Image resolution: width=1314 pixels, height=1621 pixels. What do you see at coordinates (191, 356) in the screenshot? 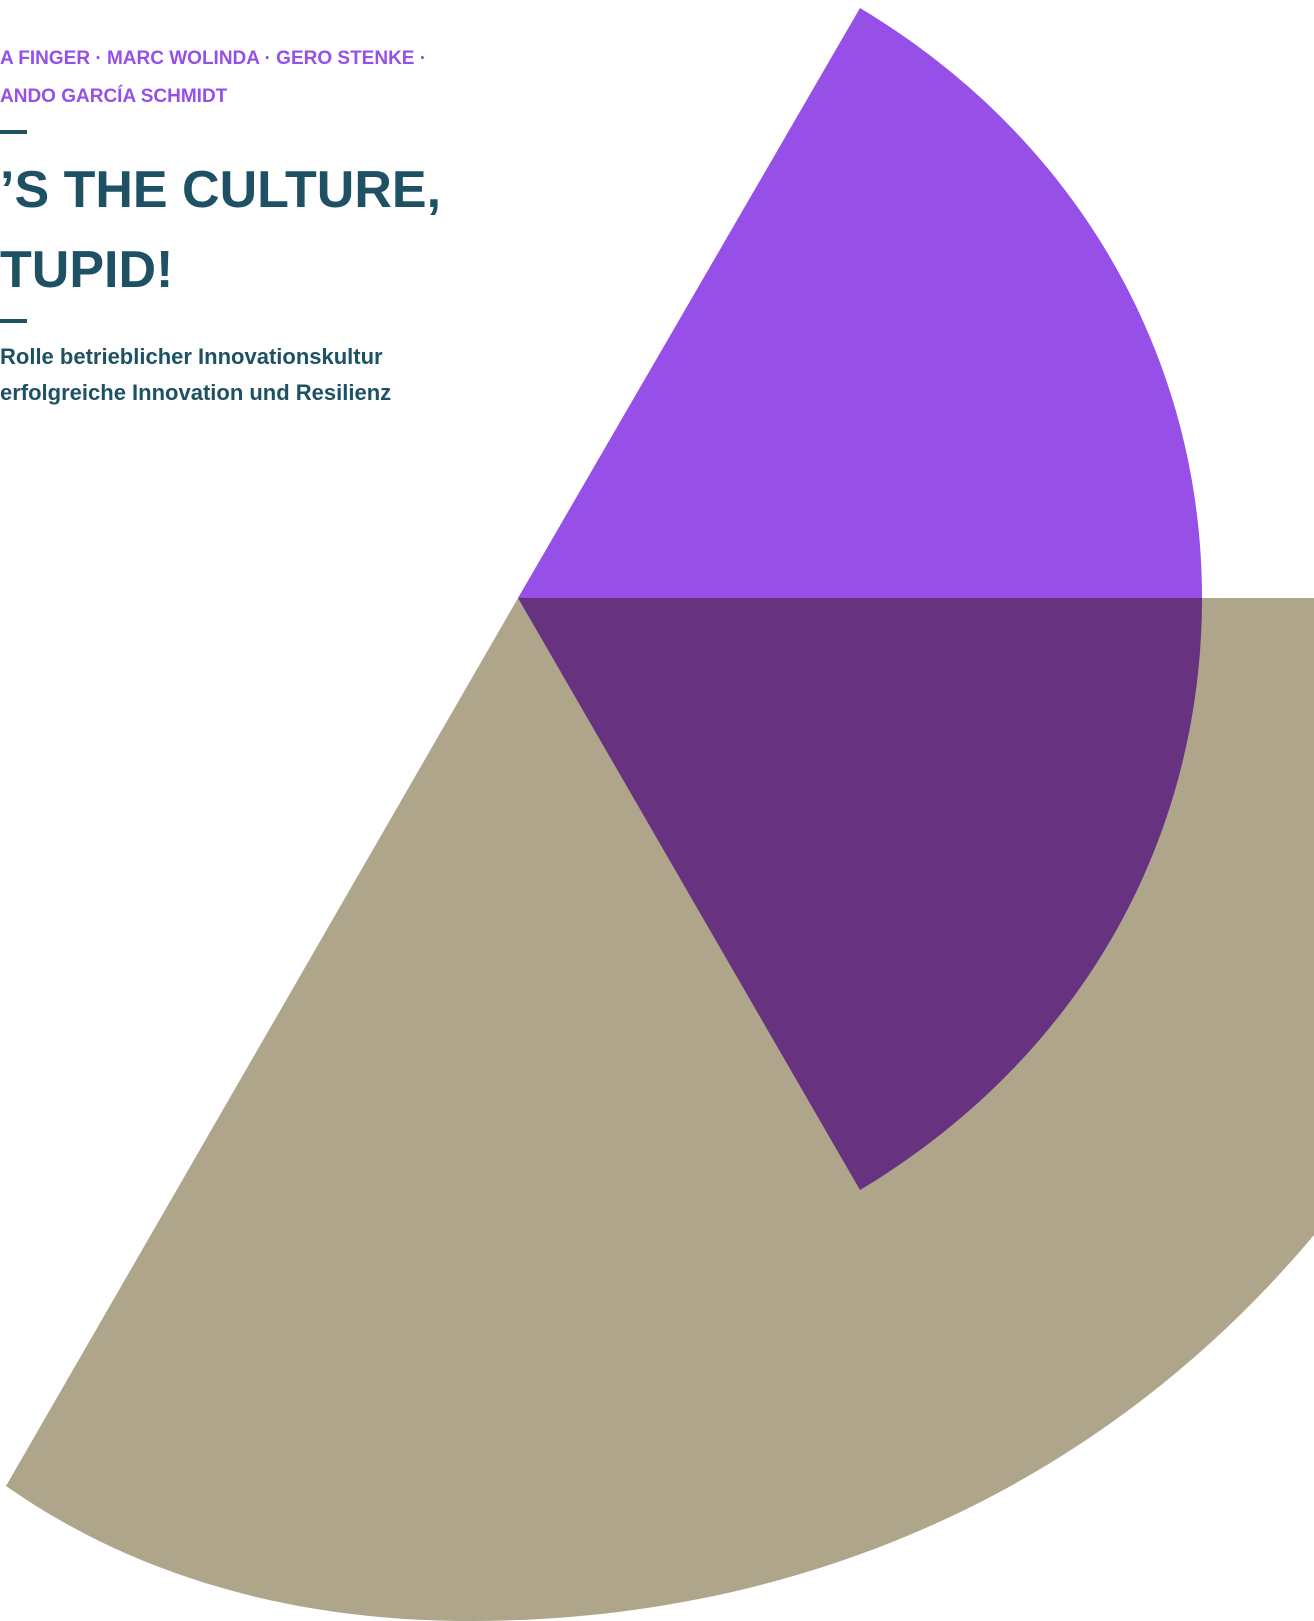
I see `subtitle-line-1: Rolle betrieblicher Innovationskultur` at bounding box center [191, 356].